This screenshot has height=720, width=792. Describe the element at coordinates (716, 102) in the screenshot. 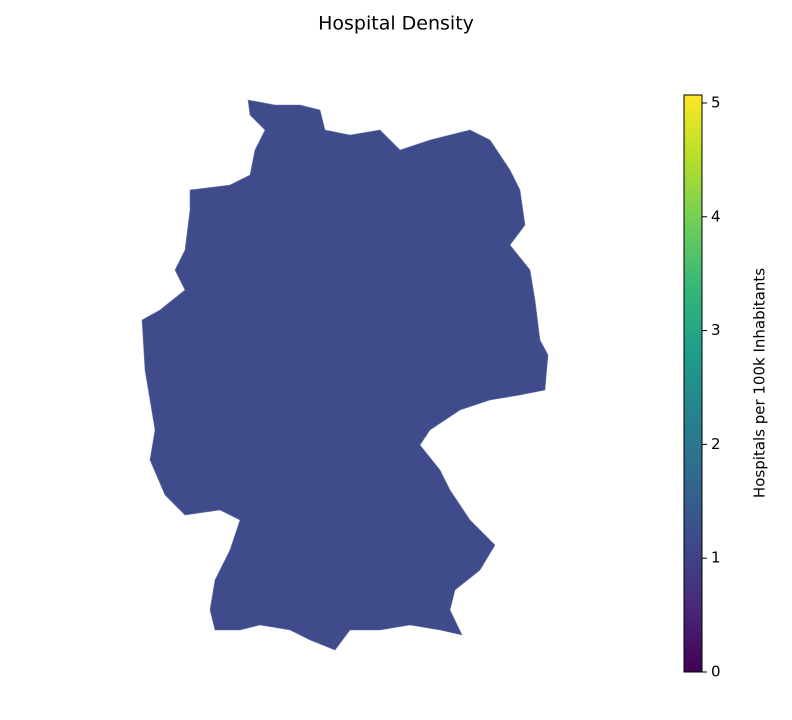

I see `colorbar-tick-label: 5` at that location.